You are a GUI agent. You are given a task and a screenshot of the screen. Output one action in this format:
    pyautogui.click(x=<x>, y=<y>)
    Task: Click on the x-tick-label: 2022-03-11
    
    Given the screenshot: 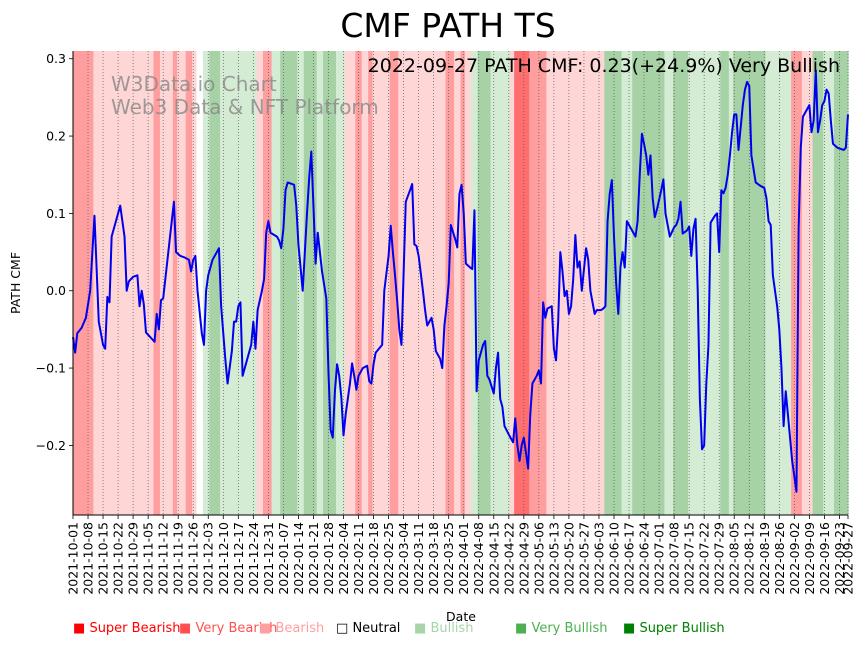 What is the action you would take?
    pyautogui.click(x=418, y=558)
    